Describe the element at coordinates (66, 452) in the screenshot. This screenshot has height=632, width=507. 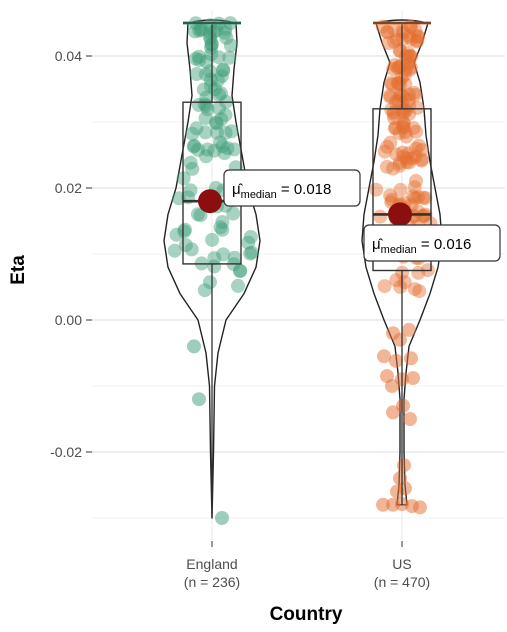
I see `y-tick-label: -0.02` at that location.